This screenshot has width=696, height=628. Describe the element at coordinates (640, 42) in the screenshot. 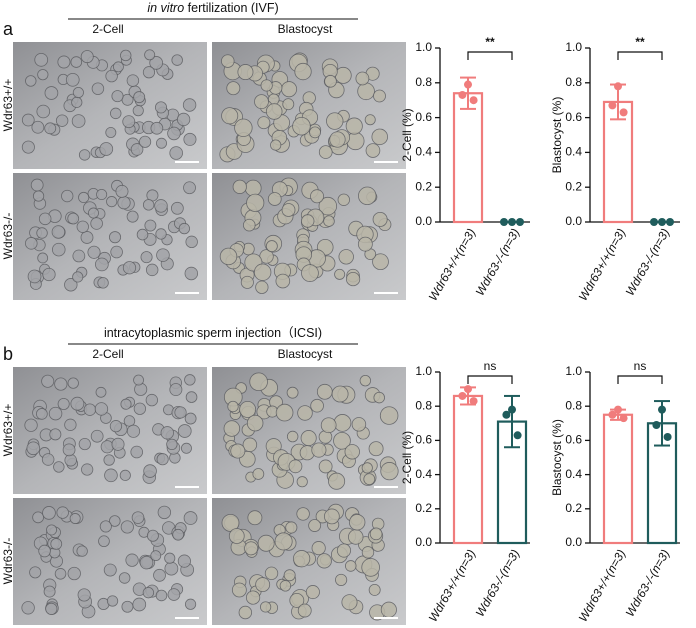

I see `significance-label: **` at that location.